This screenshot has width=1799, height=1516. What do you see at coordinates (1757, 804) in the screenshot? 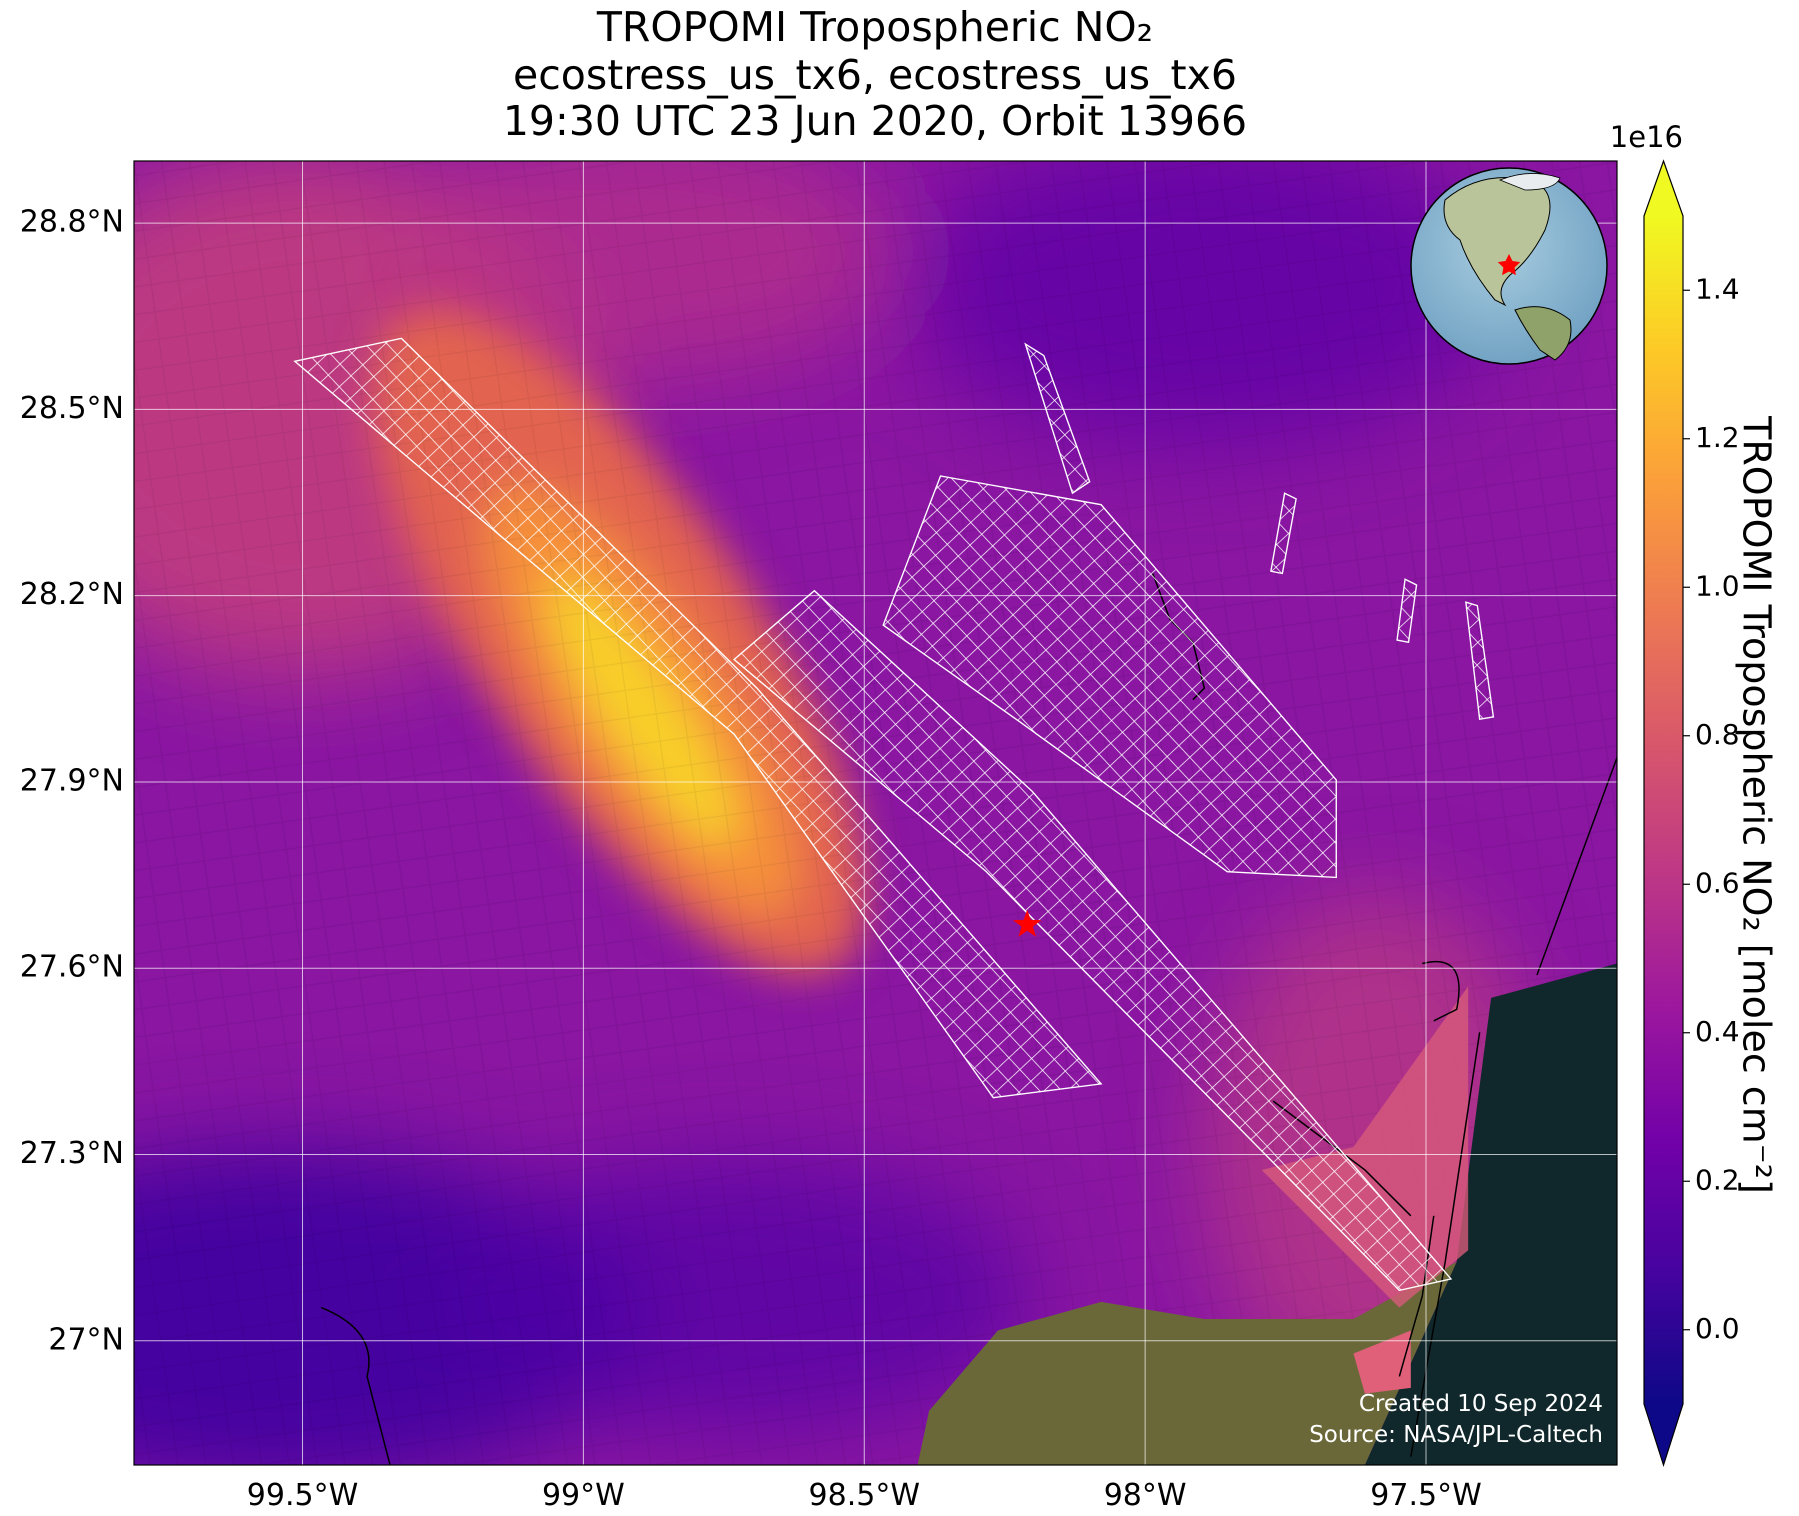
I see `colorbar-label: TROPOMI Tropospheric NO₂ [molec cm⁻²]` at bounding box center [1757, 804].